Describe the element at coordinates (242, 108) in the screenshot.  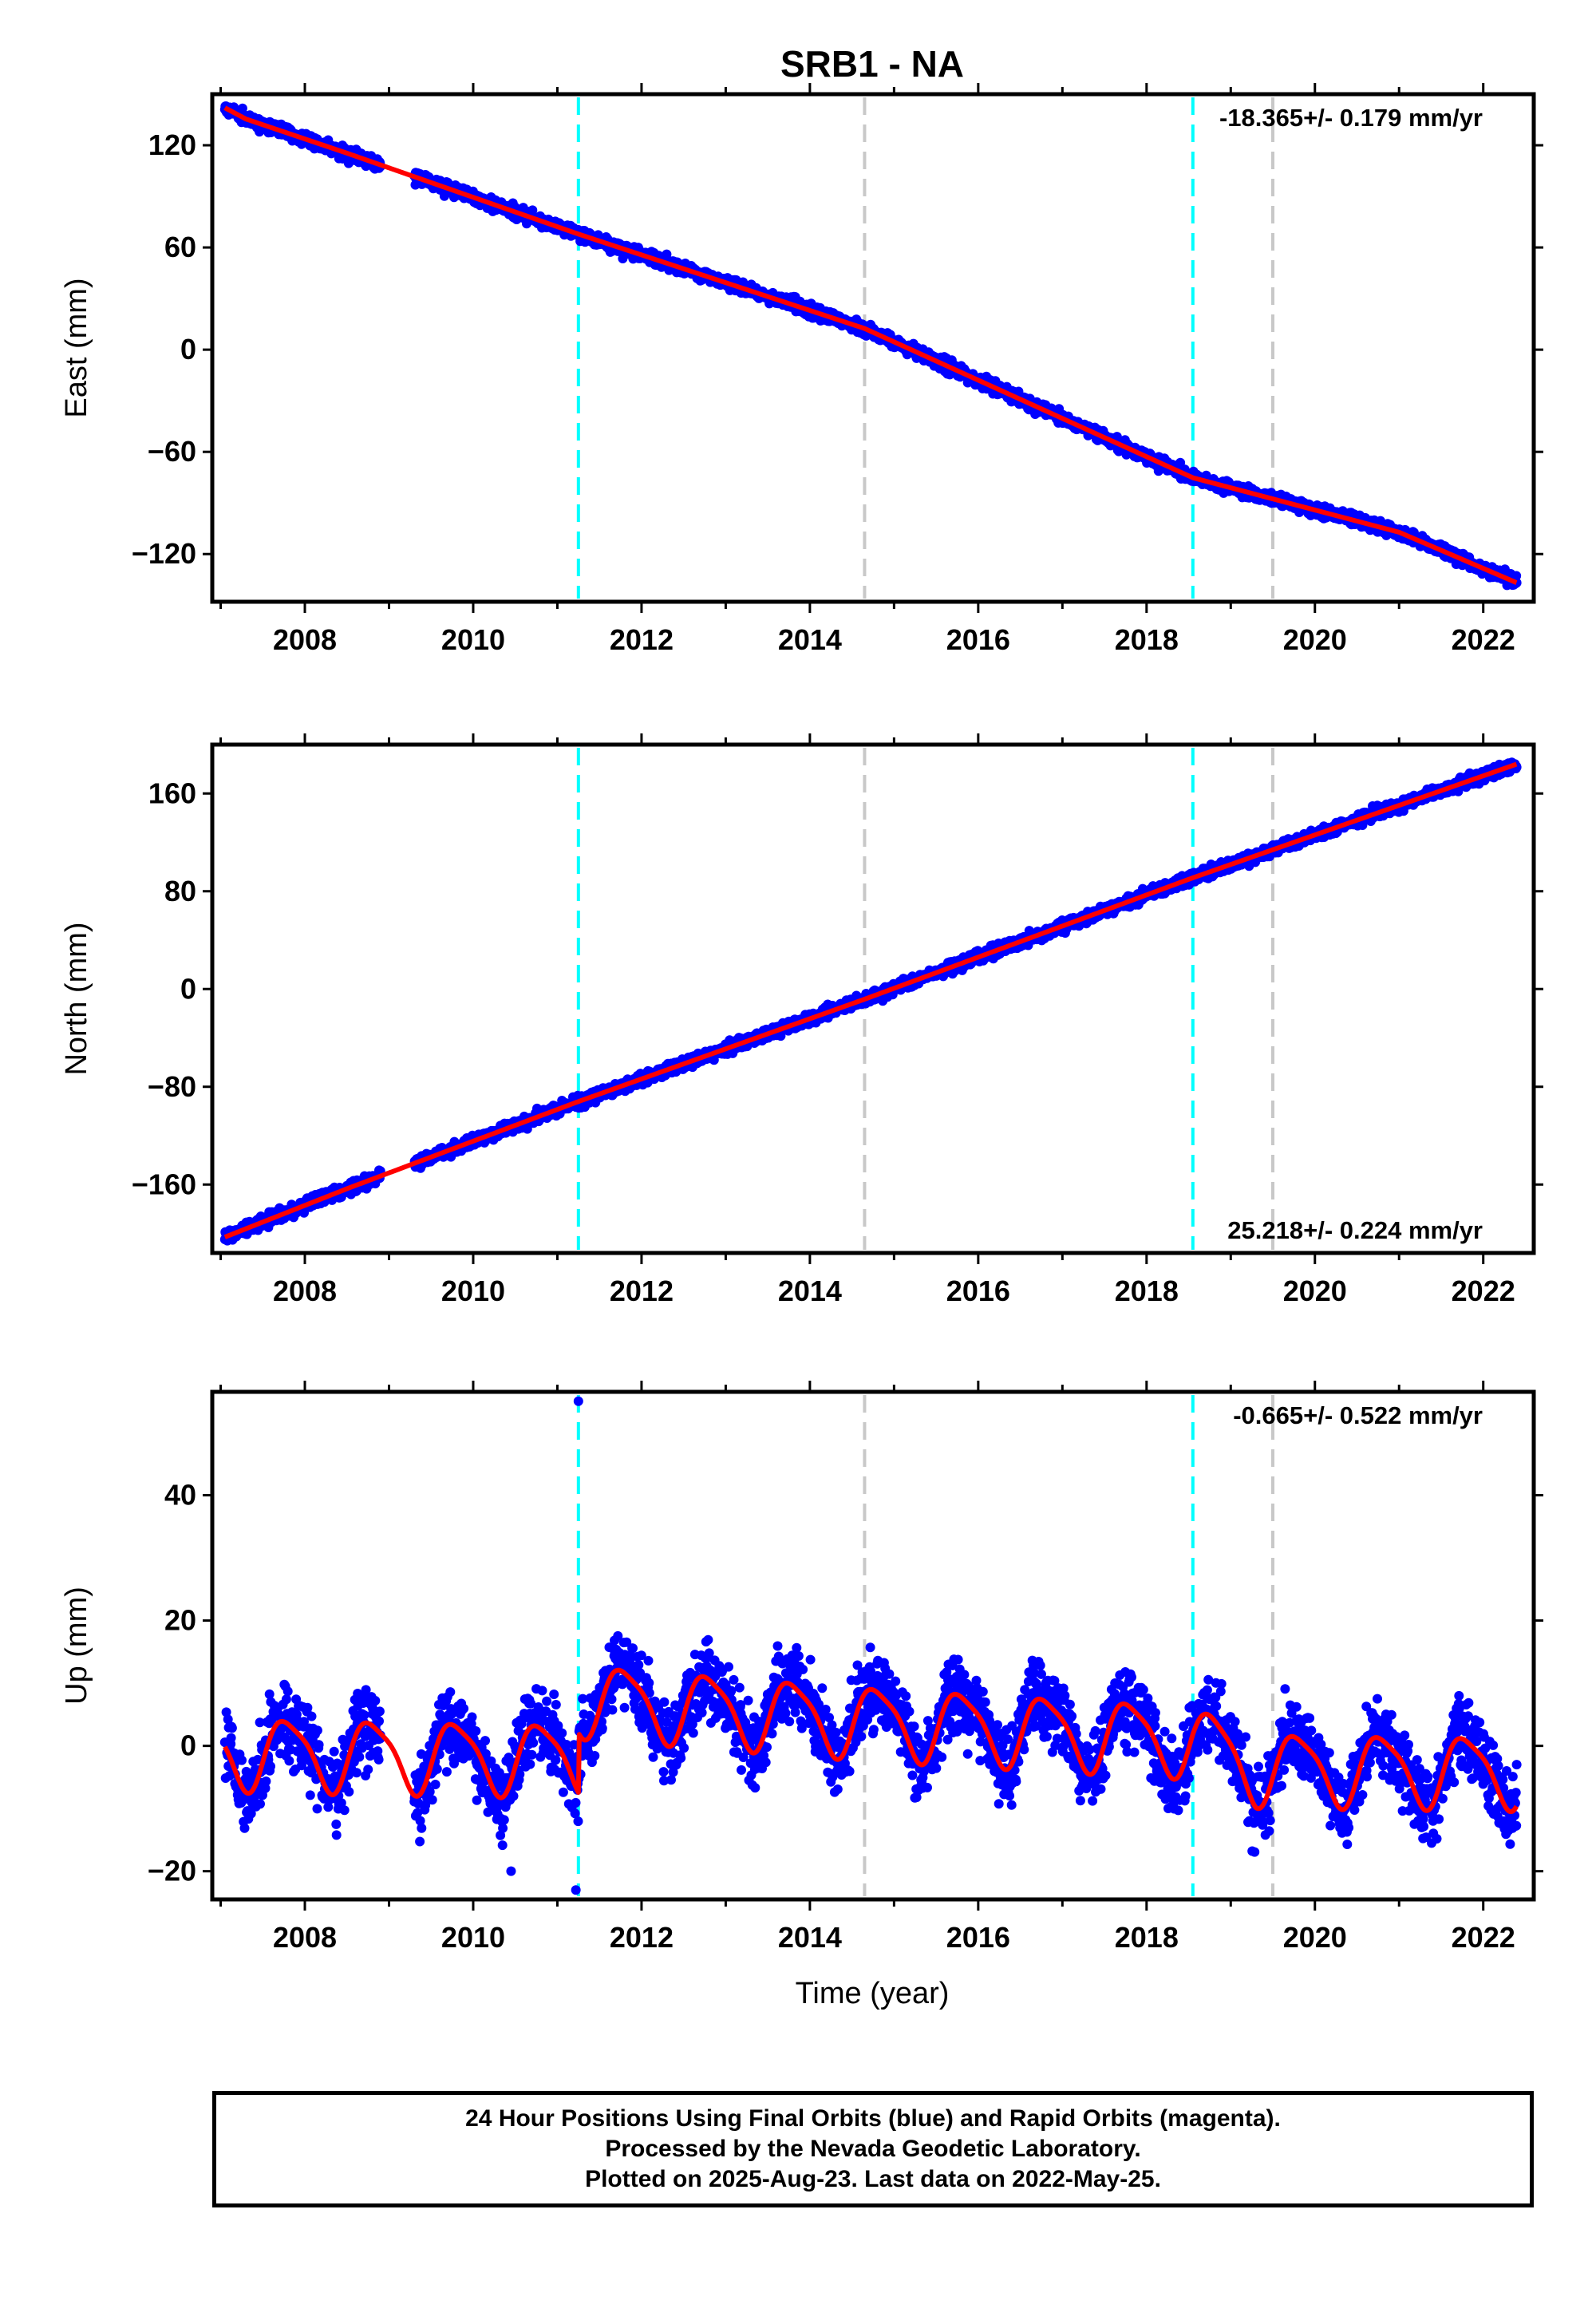
I see `data-point` at that location.